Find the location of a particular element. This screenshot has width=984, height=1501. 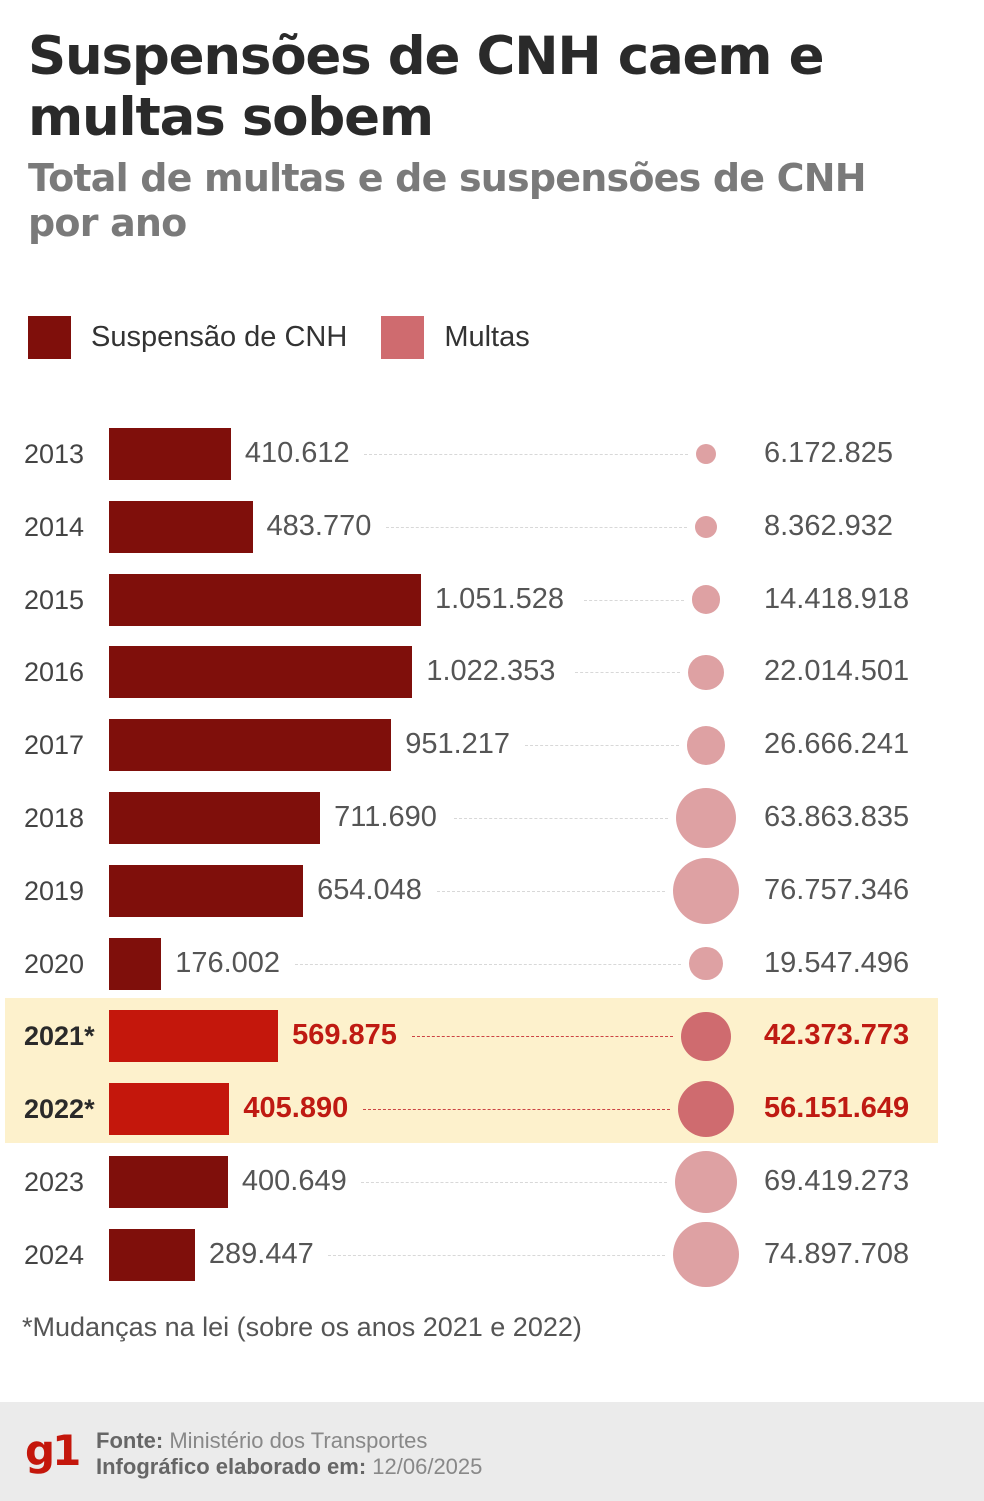

suspensao-value-label: 400.649 is located at coordinates (294, 1181).